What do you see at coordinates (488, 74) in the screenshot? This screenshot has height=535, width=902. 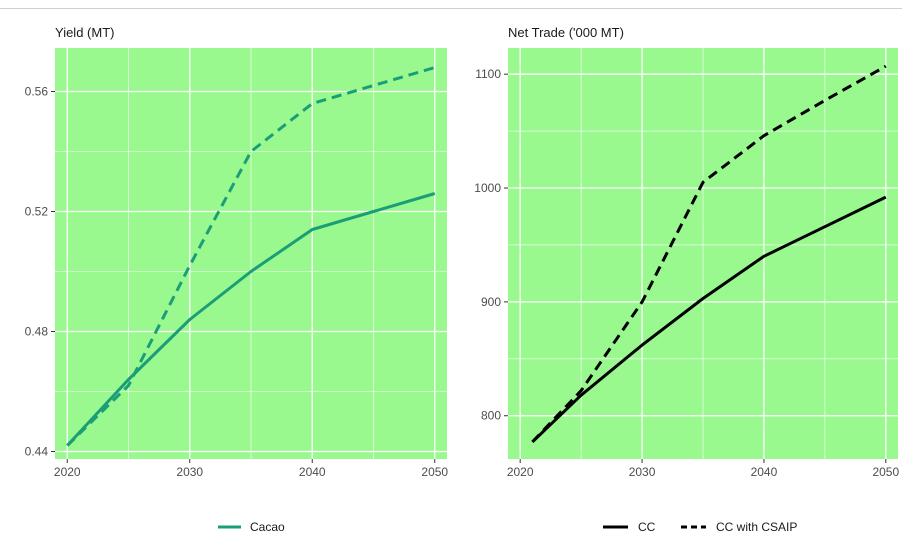 I see `y-axis-tick-label: 1100` at bounding box center [488, 74].